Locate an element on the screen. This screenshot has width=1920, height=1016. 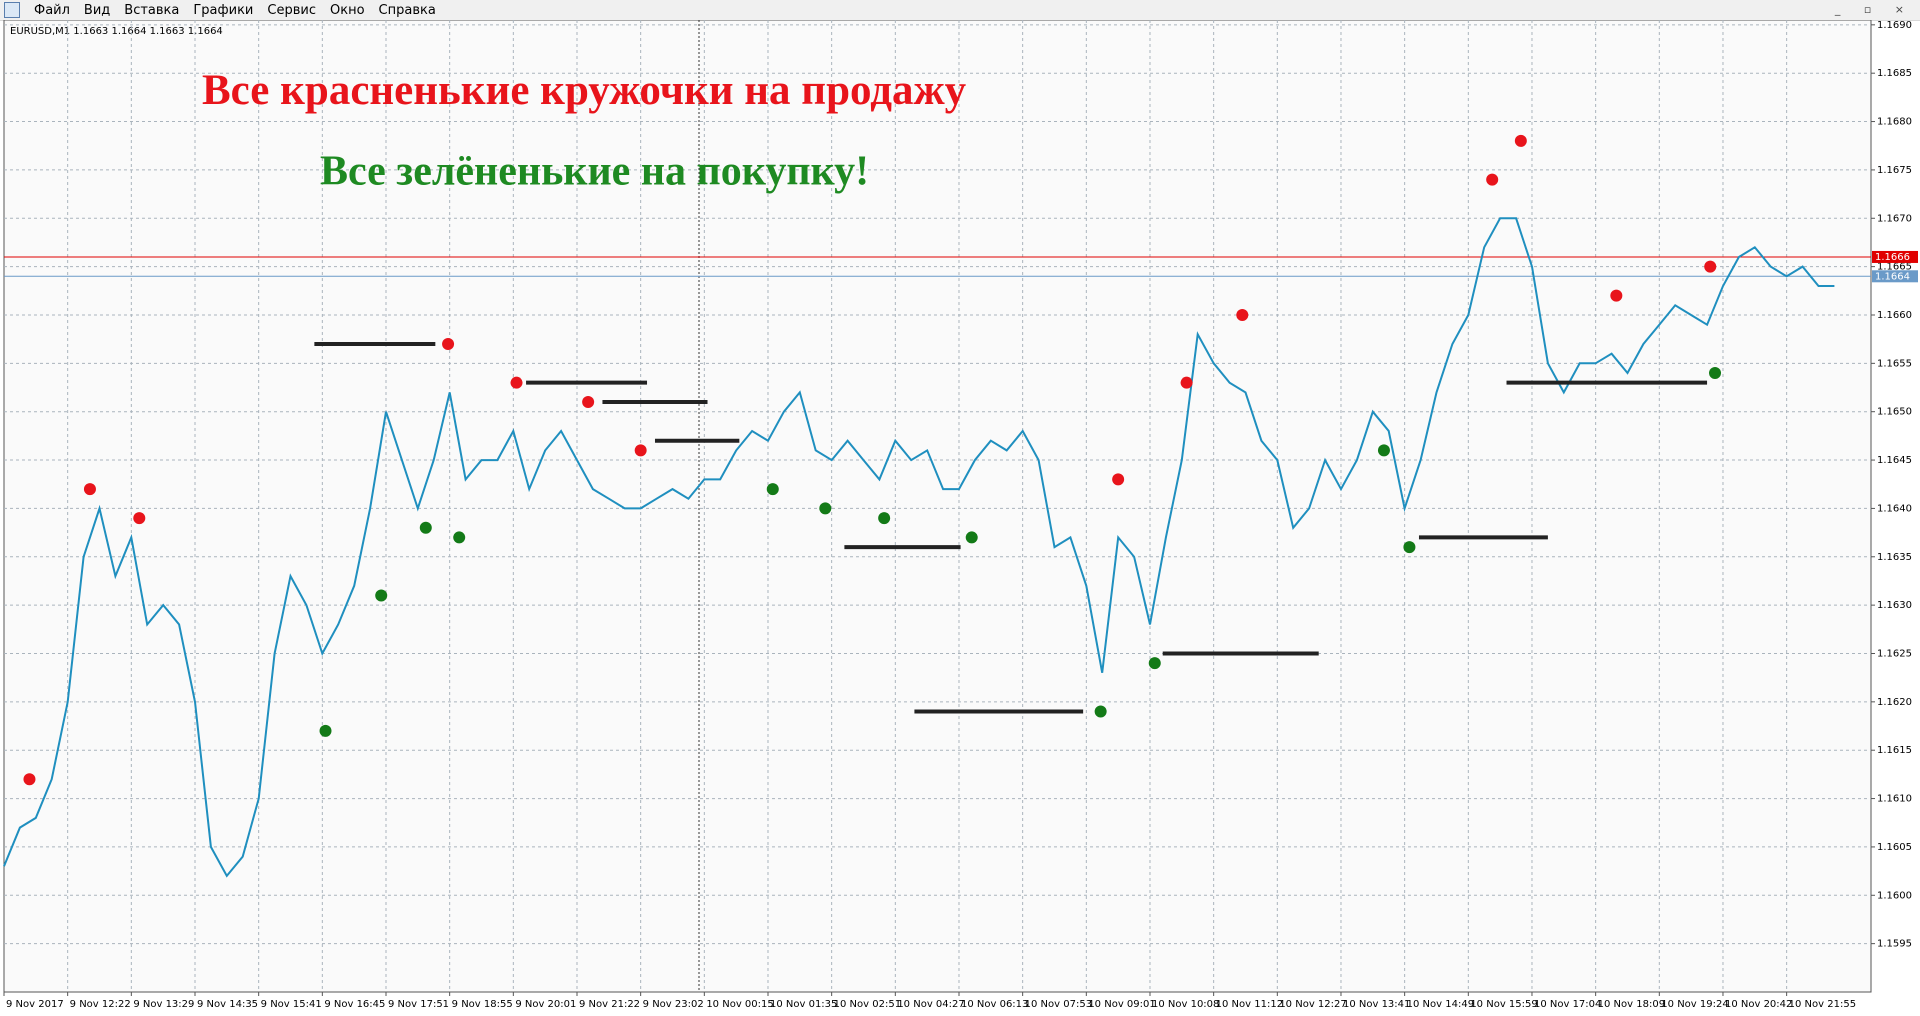
window-buttons: _ ▫ × is located at coordinates (1874, 9).